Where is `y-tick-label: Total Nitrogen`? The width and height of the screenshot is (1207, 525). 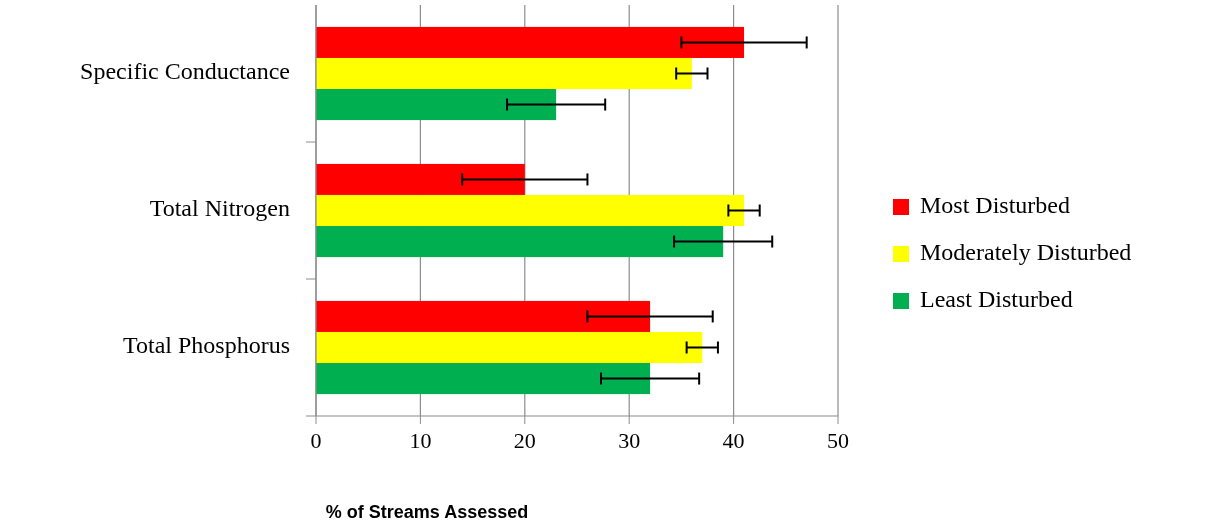 y-tick-label: Total Nitrogen is located at coordinates (219, 208).